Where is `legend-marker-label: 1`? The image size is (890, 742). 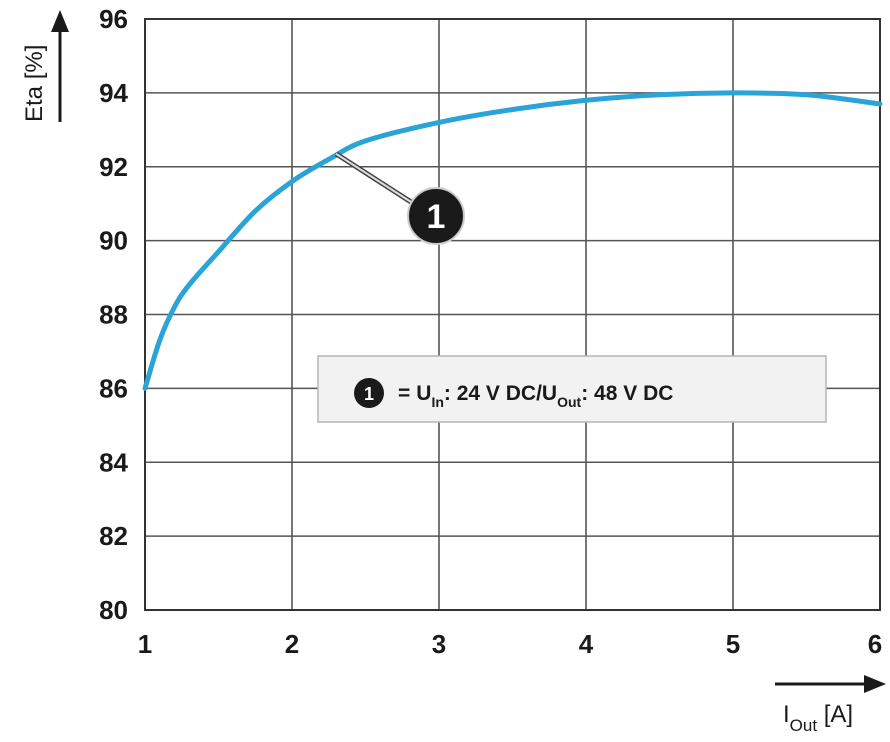 legend-marker-label: 1 is located at coordinates (369, 394).